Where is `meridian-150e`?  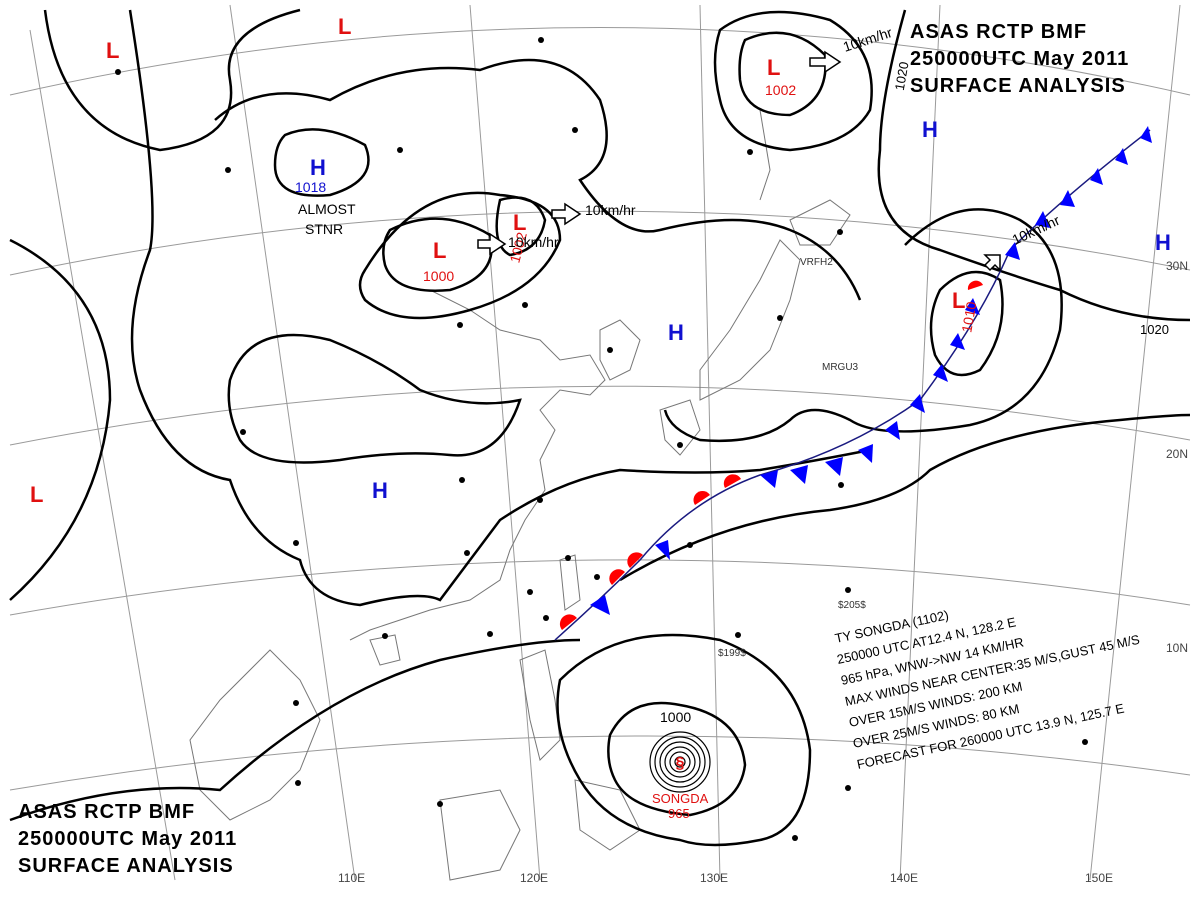
meridian-150e is located at coordinates (1135, 442).